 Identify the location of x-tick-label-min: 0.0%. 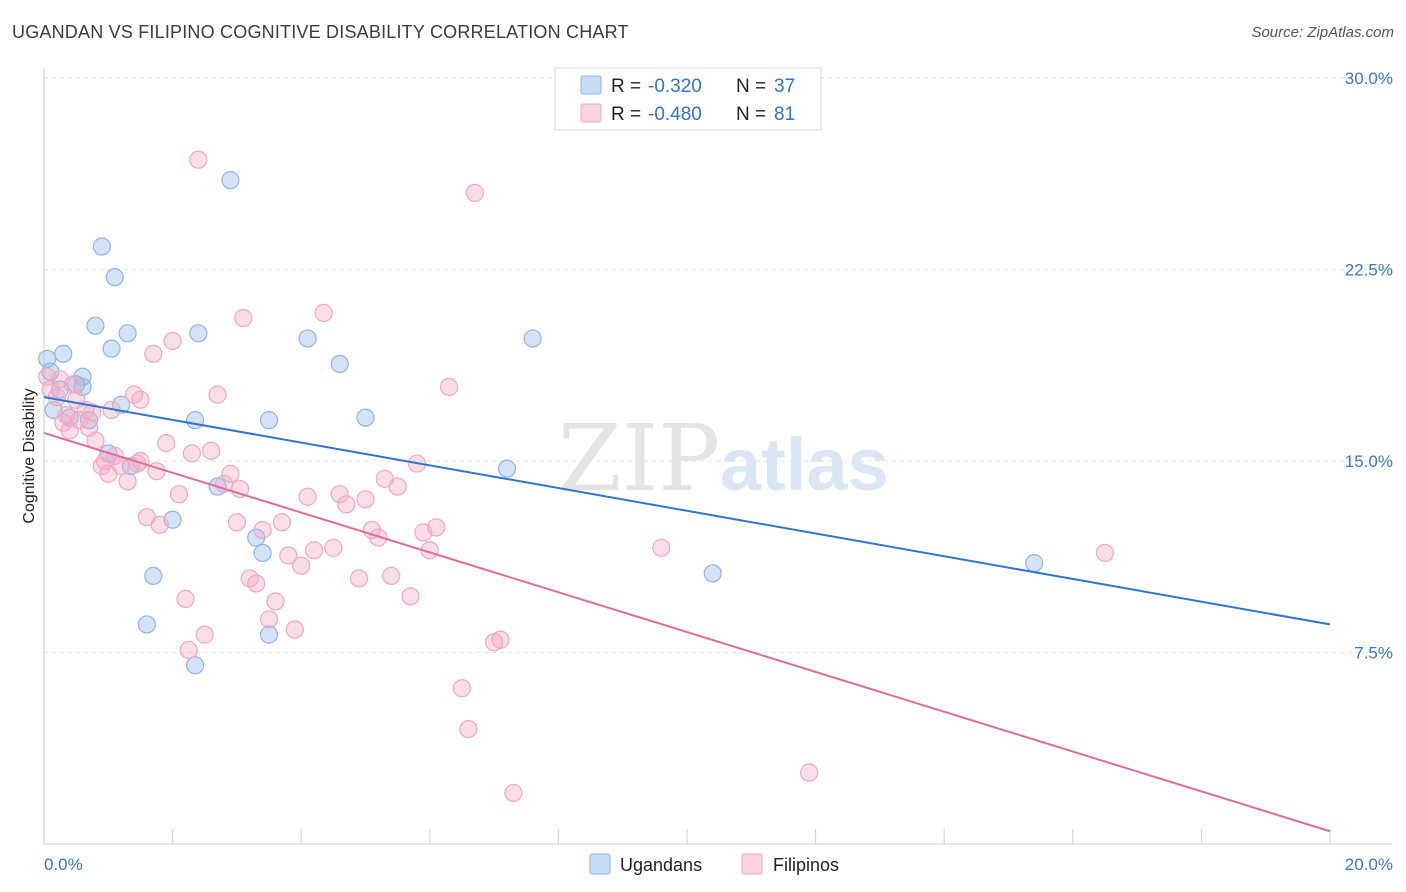
(63, 864).